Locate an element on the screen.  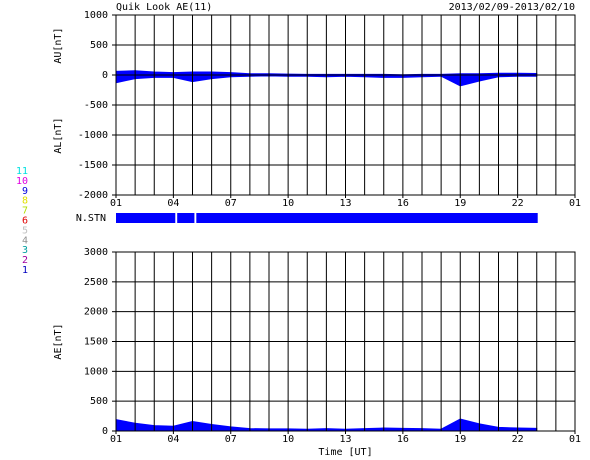
station-legend-label: 8 is located at coordinates (25, 201).